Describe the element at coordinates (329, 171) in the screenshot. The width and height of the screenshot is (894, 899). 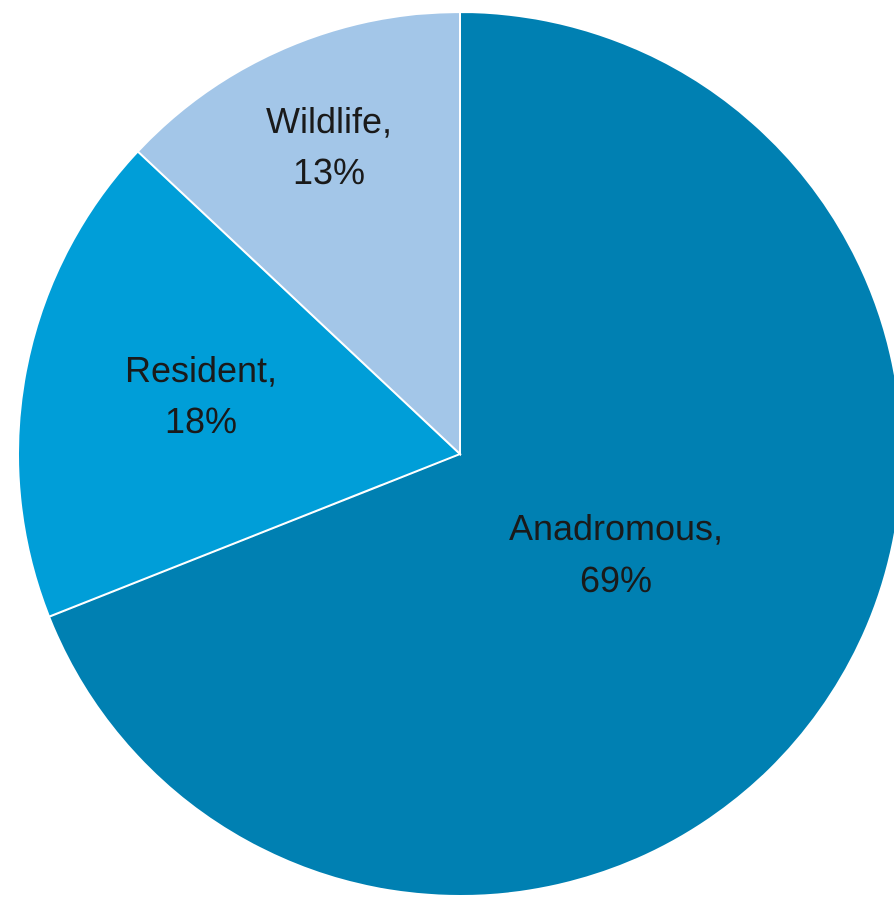
I see `slice-percent-label: 13%` at that location.